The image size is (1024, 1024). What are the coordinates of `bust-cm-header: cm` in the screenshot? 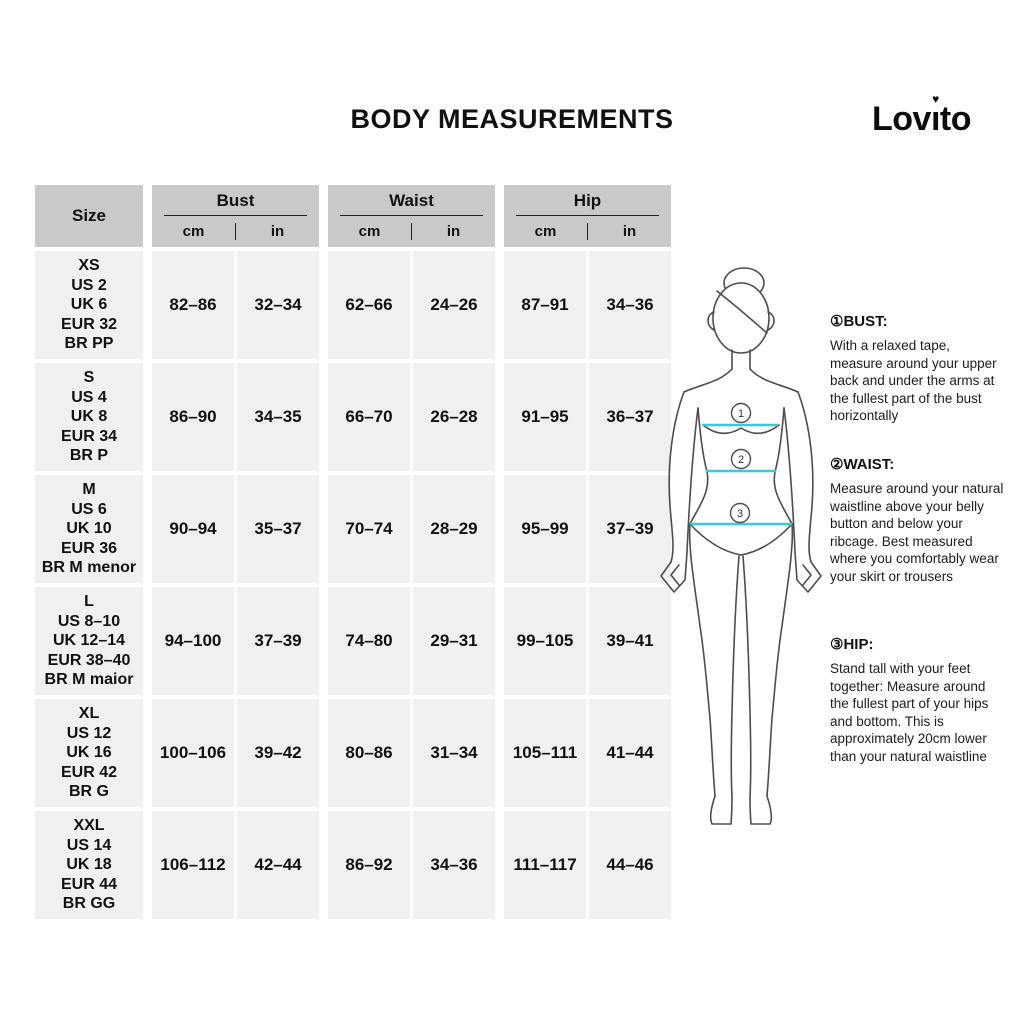 It's located at (193, 231).